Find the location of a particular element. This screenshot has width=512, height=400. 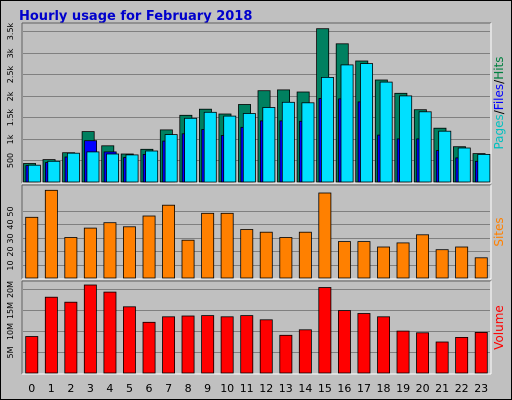

x-tick-label: 9 is located at coordinates (207, 388).